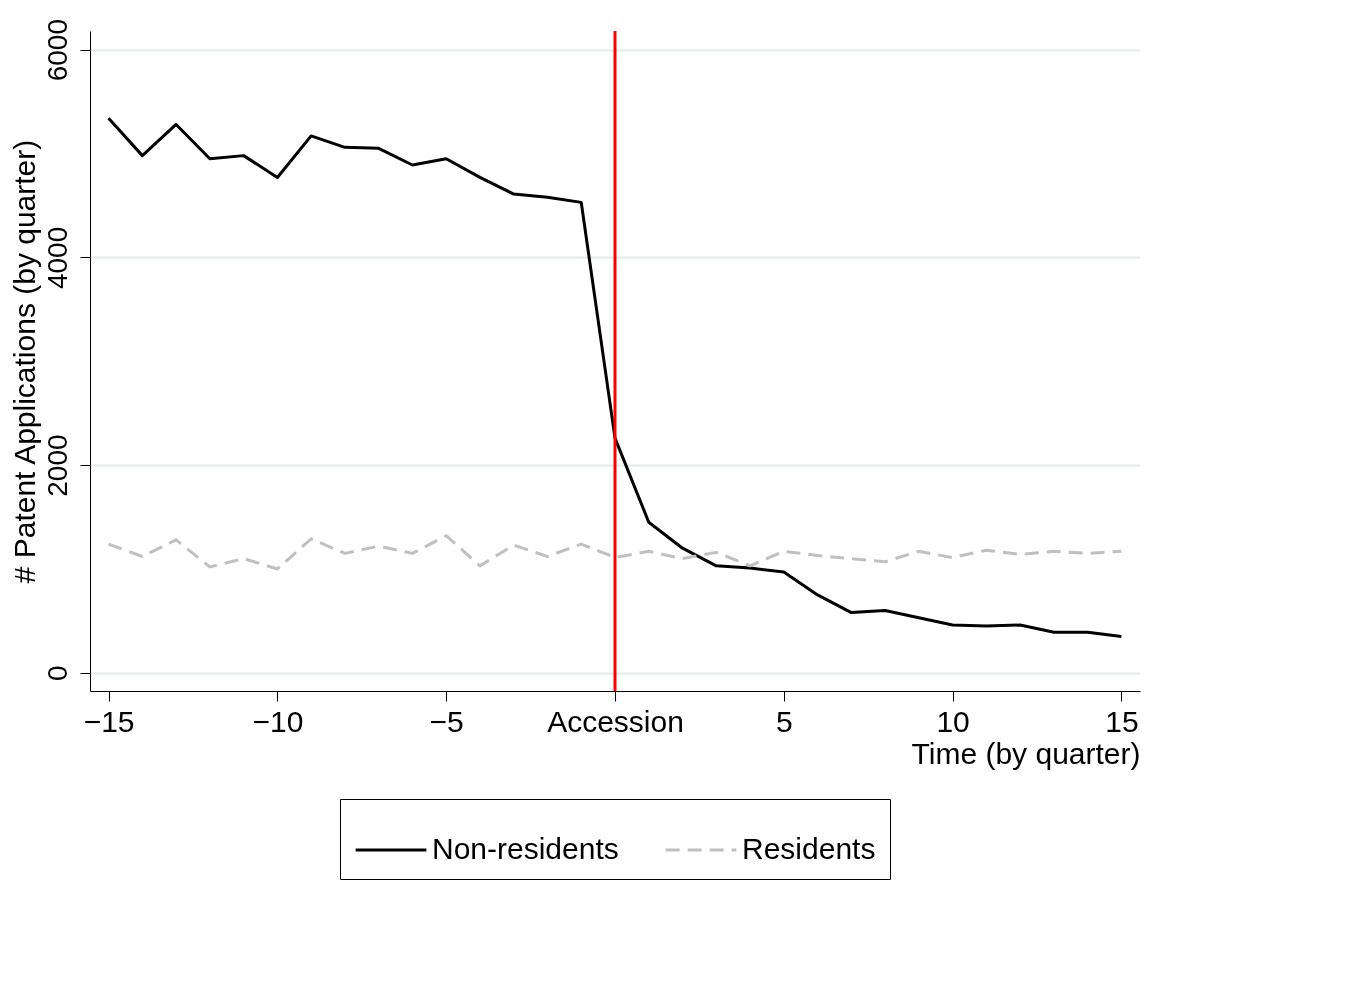 This screenshot has height=989, width=1351. I want to click on y-axis-title: # Patent Applications (by quarter), so click(24, 361).